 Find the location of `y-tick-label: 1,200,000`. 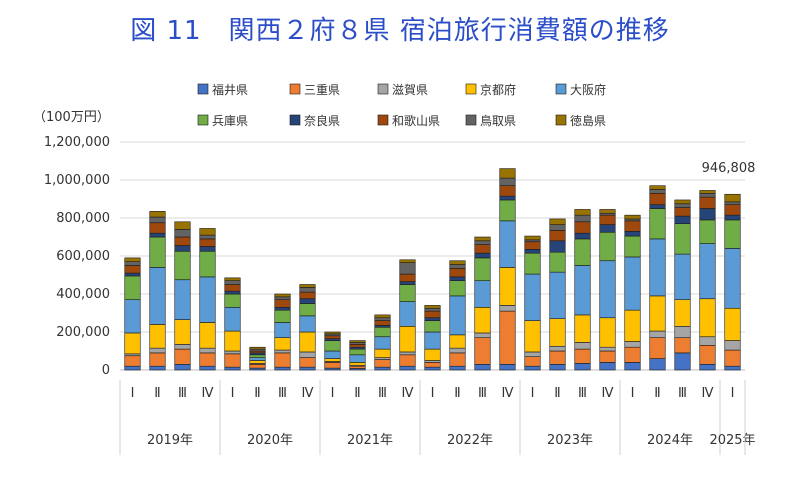

y-tick-label: 1,200,000 is located at coordinates (77, 142).